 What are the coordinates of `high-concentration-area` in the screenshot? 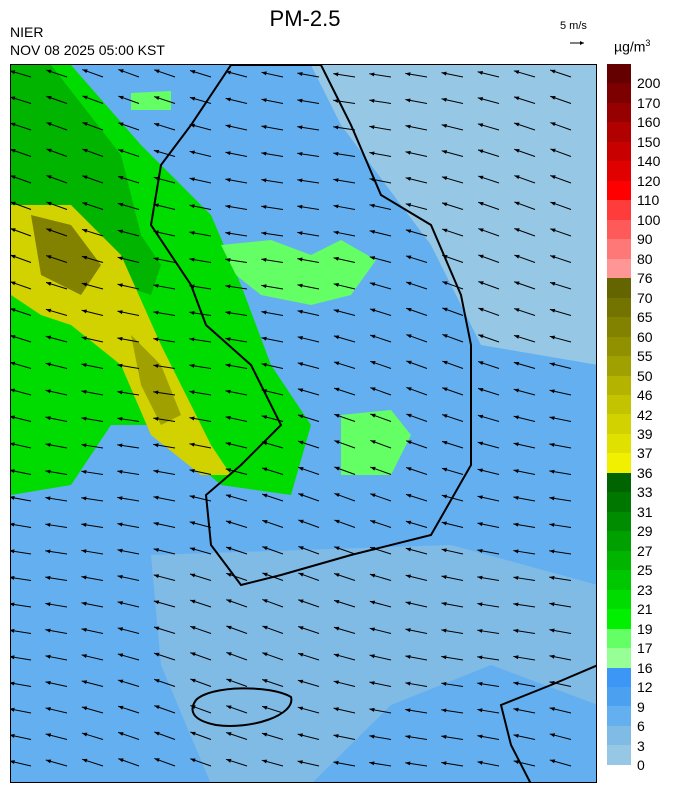 It's located at (156, 380).